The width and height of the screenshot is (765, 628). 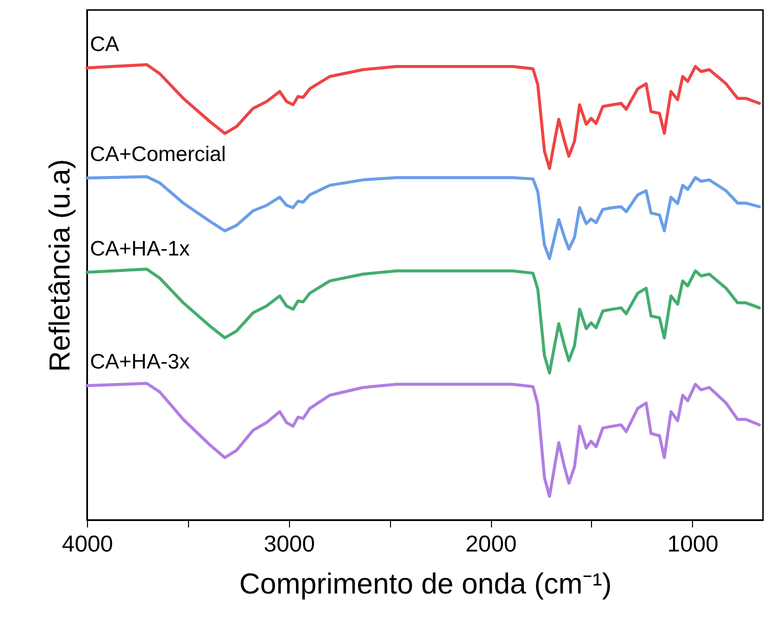 What do you see at coordinates (491, 543) in the screenshot?
I see `x-tick-label: 2000` at bounding box center [491, 543].